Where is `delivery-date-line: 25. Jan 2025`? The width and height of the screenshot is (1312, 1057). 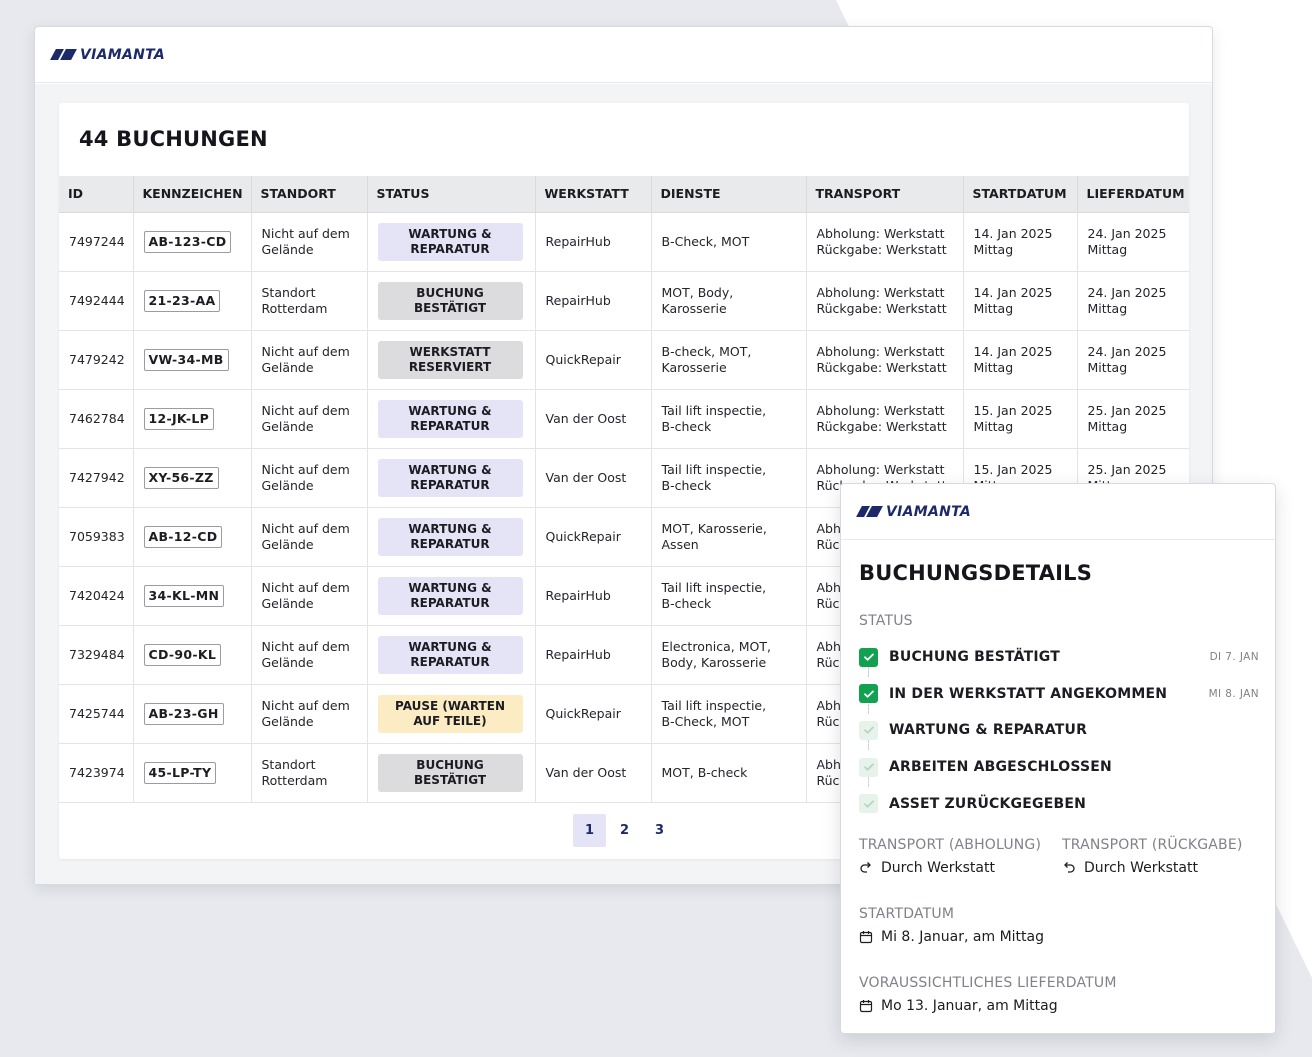
delivery-date-line: 25. Jan 2025 is located at coordinates (1127, 410).